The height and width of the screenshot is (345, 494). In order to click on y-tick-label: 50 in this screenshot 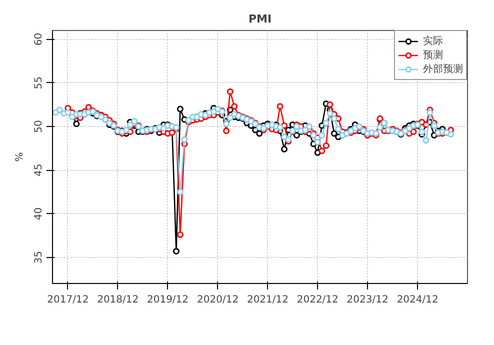, I will do `click(39, 126)`.